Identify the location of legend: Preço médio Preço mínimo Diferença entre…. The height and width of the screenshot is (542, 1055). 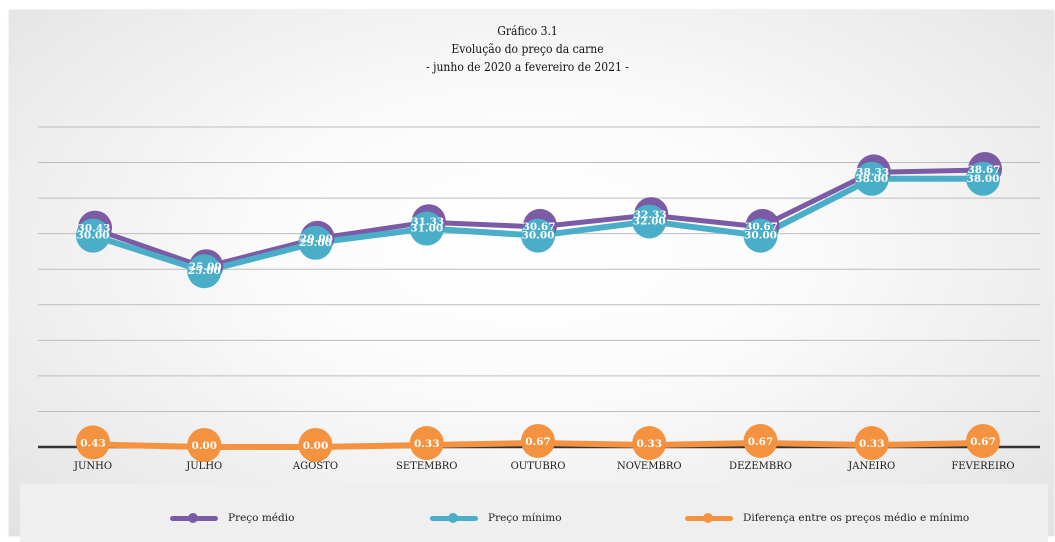
(534, 513).